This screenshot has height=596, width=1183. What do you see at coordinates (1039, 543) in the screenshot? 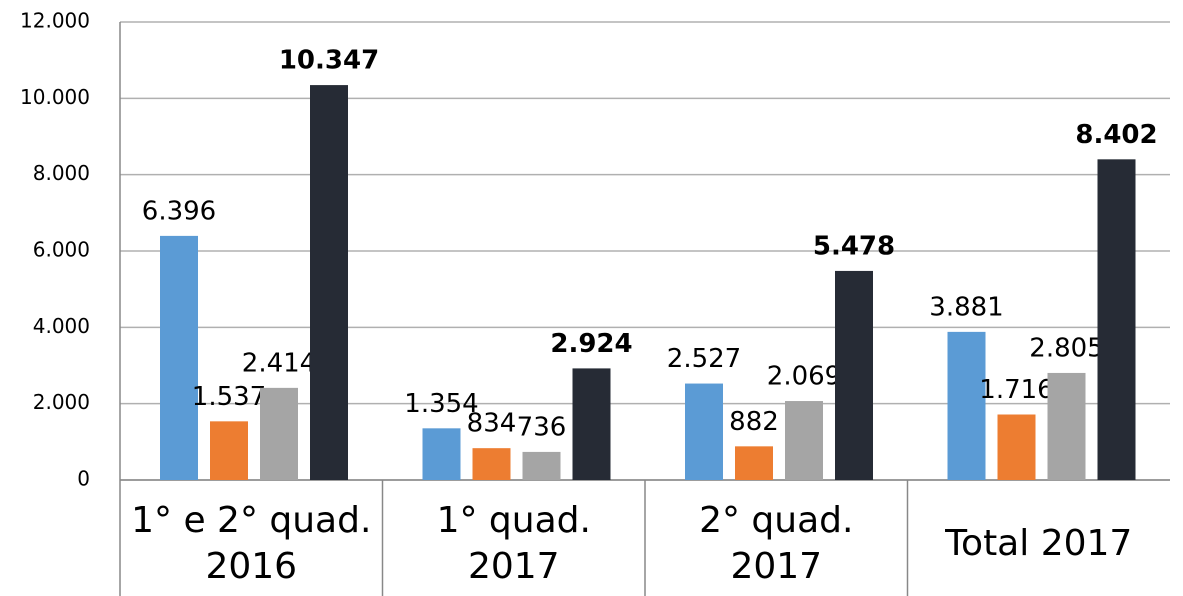
I see `x-tick-label: Total 2017` at bounding box center [1039, 543].